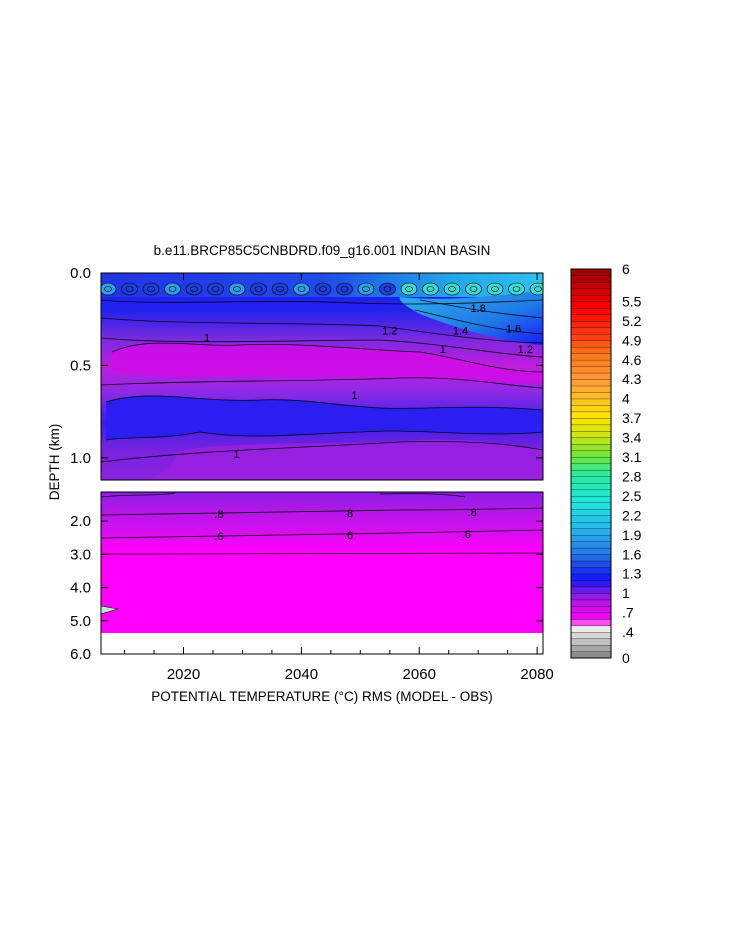 This screenshot has height=945, width=733. Describe the element at coordinates (632, 476) in the screenshot. I see `colorbar-label: 2.8` at that location.